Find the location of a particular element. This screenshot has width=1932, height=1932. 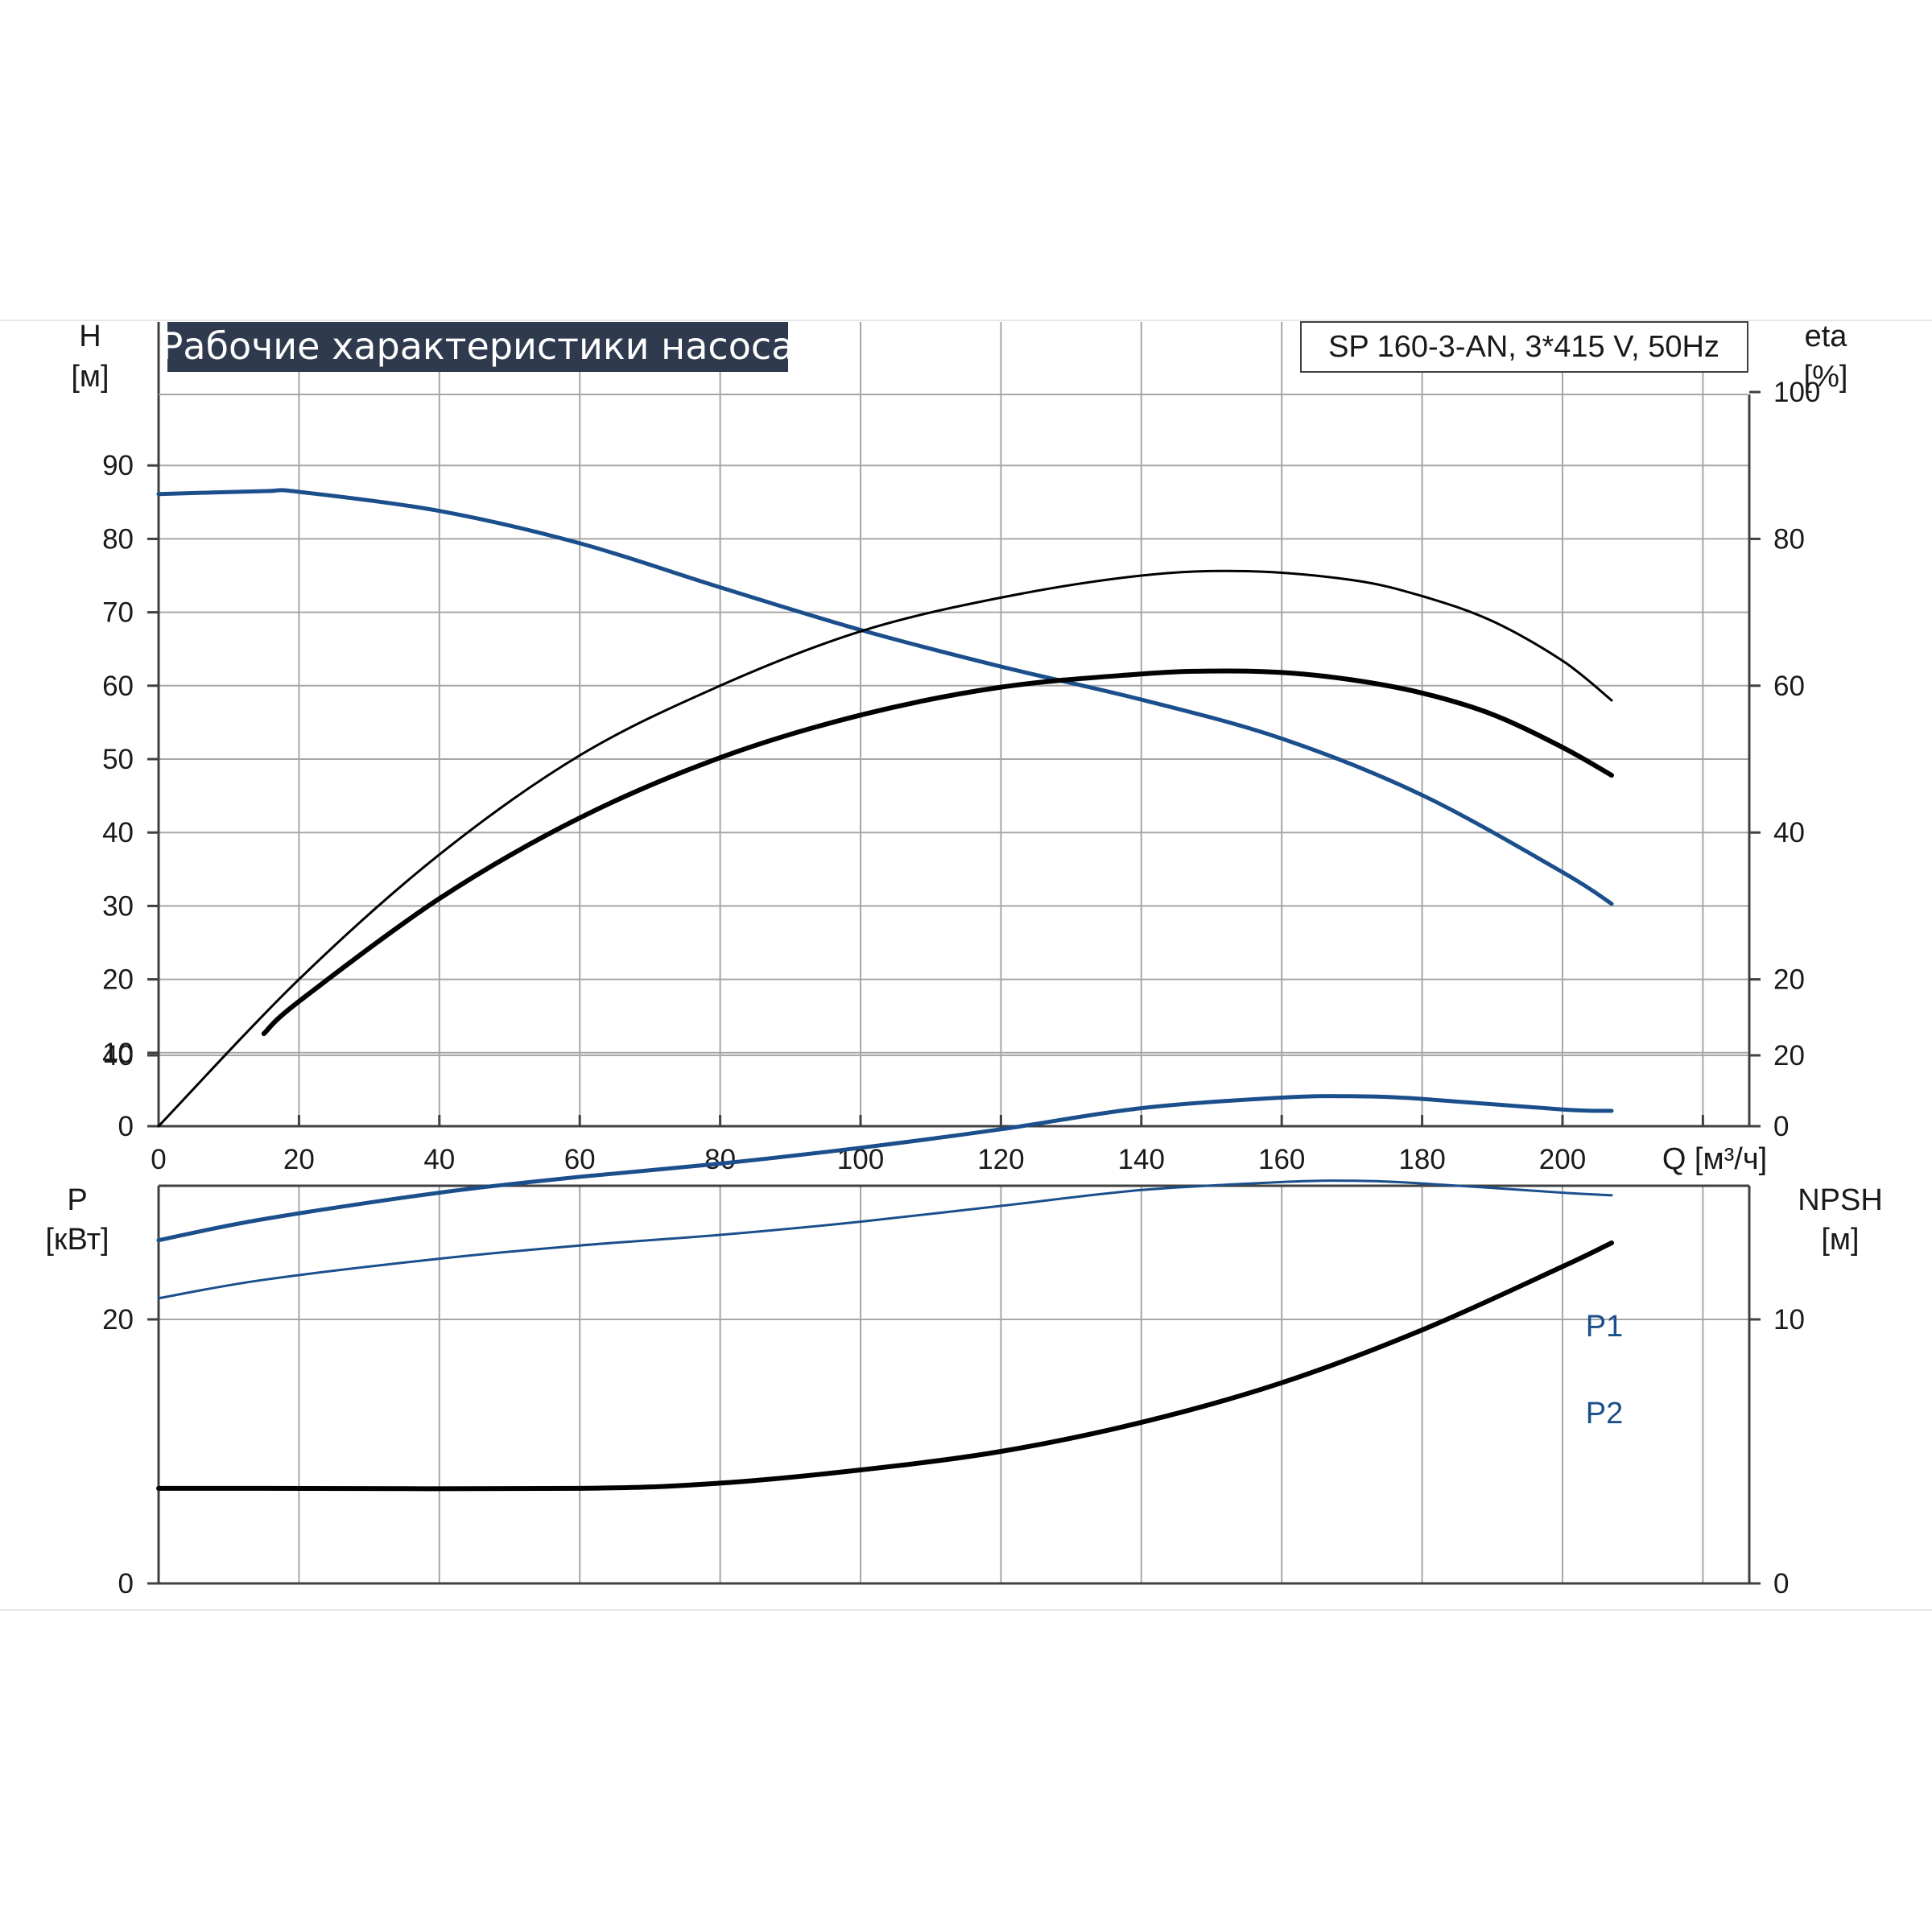

model-box is located at coordinates (1524, 347).